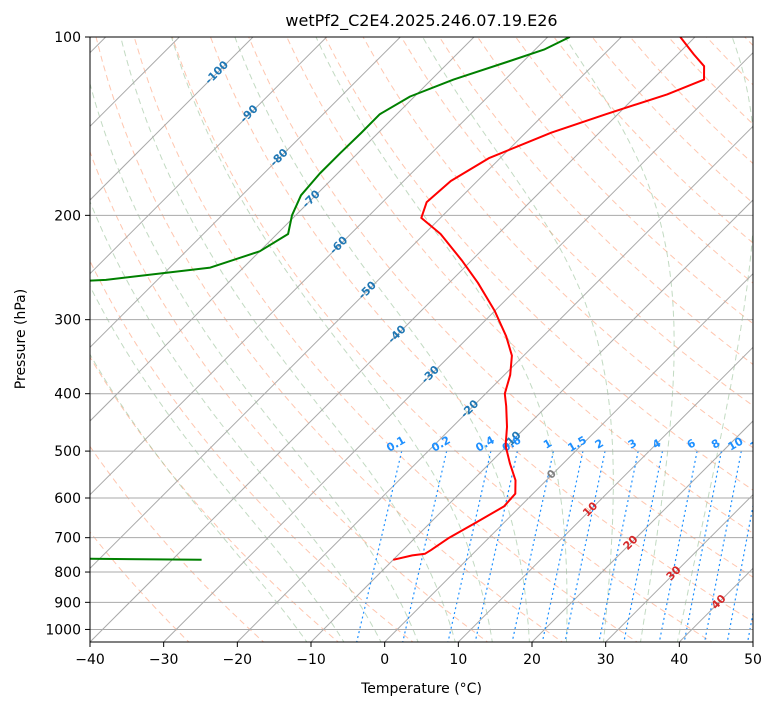 The height and width of the screenshot is (708, 775). I want to click on x-tick-label: −40, so click(90, 660).